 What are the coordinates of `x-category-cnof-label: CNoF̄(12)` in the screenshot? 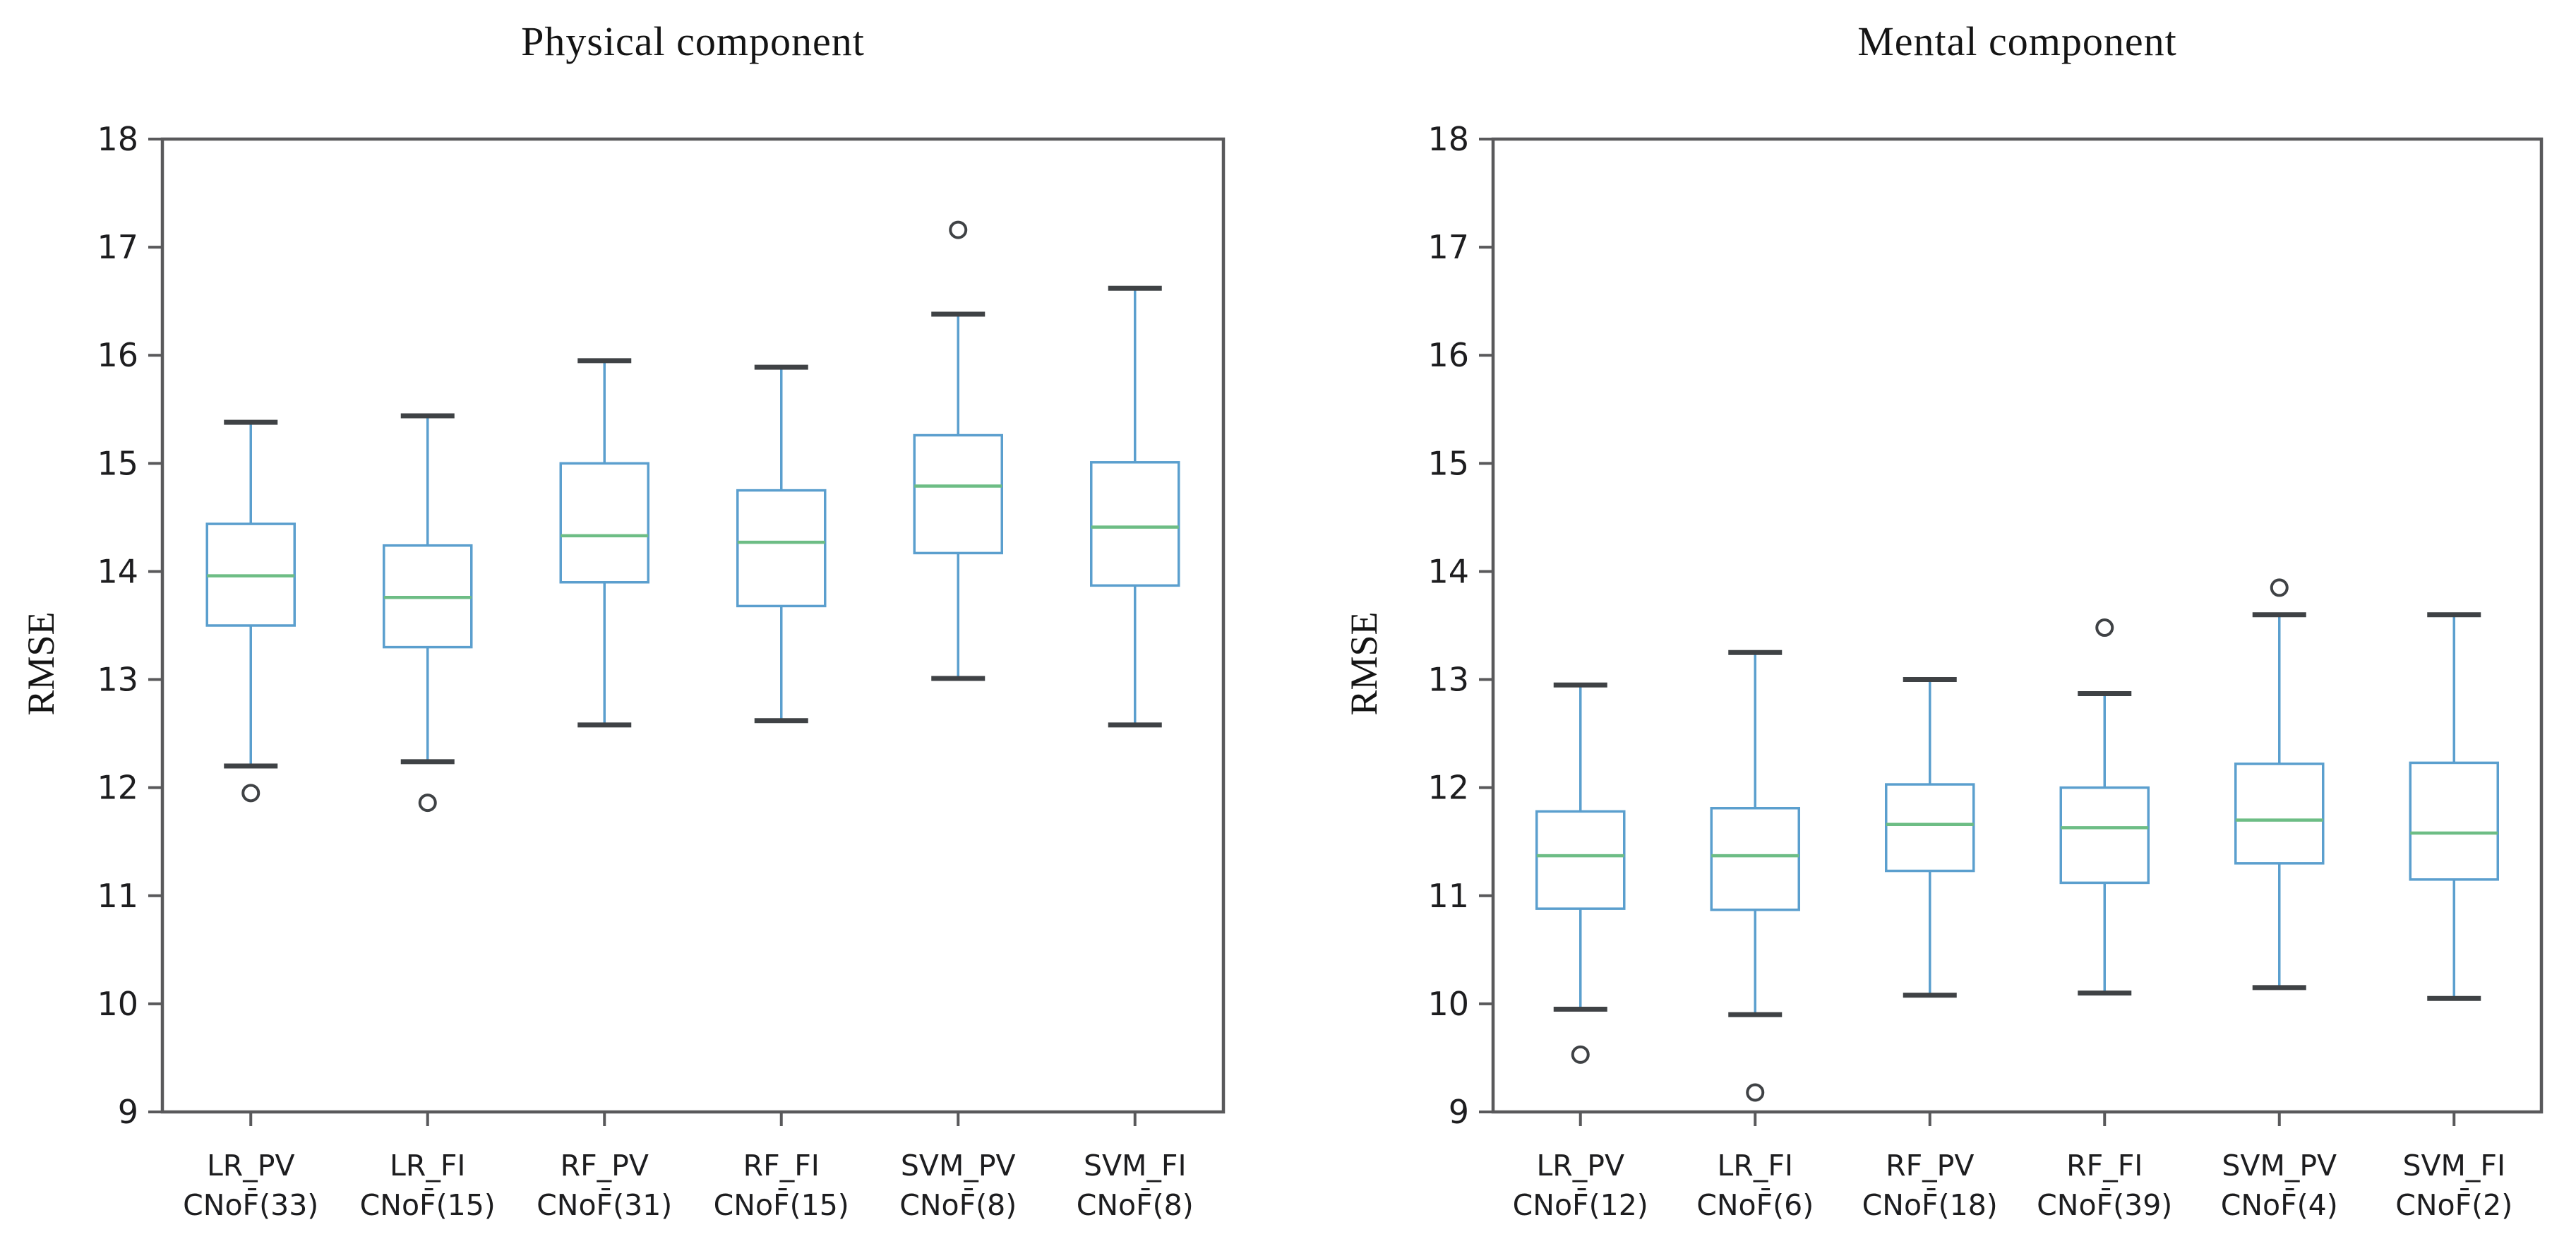 It's located at (1580, 1205).